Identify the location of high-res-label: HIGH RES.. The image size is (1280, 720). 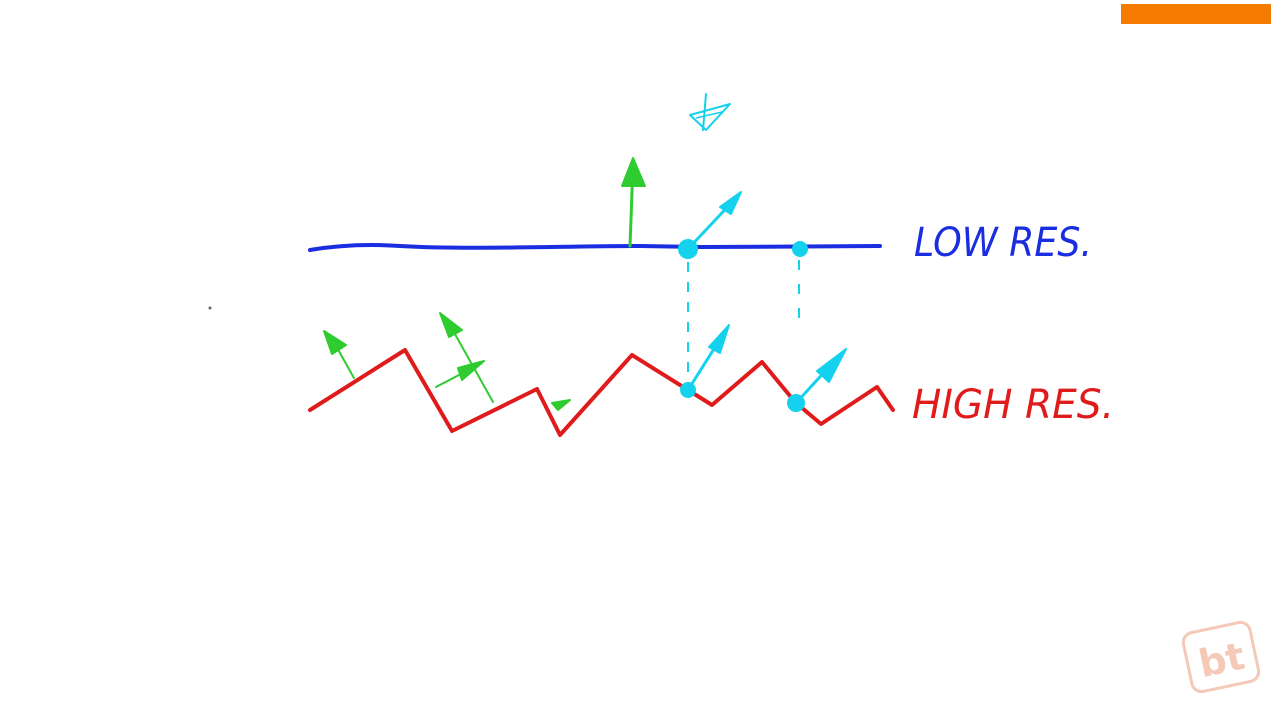
(1013, 405).